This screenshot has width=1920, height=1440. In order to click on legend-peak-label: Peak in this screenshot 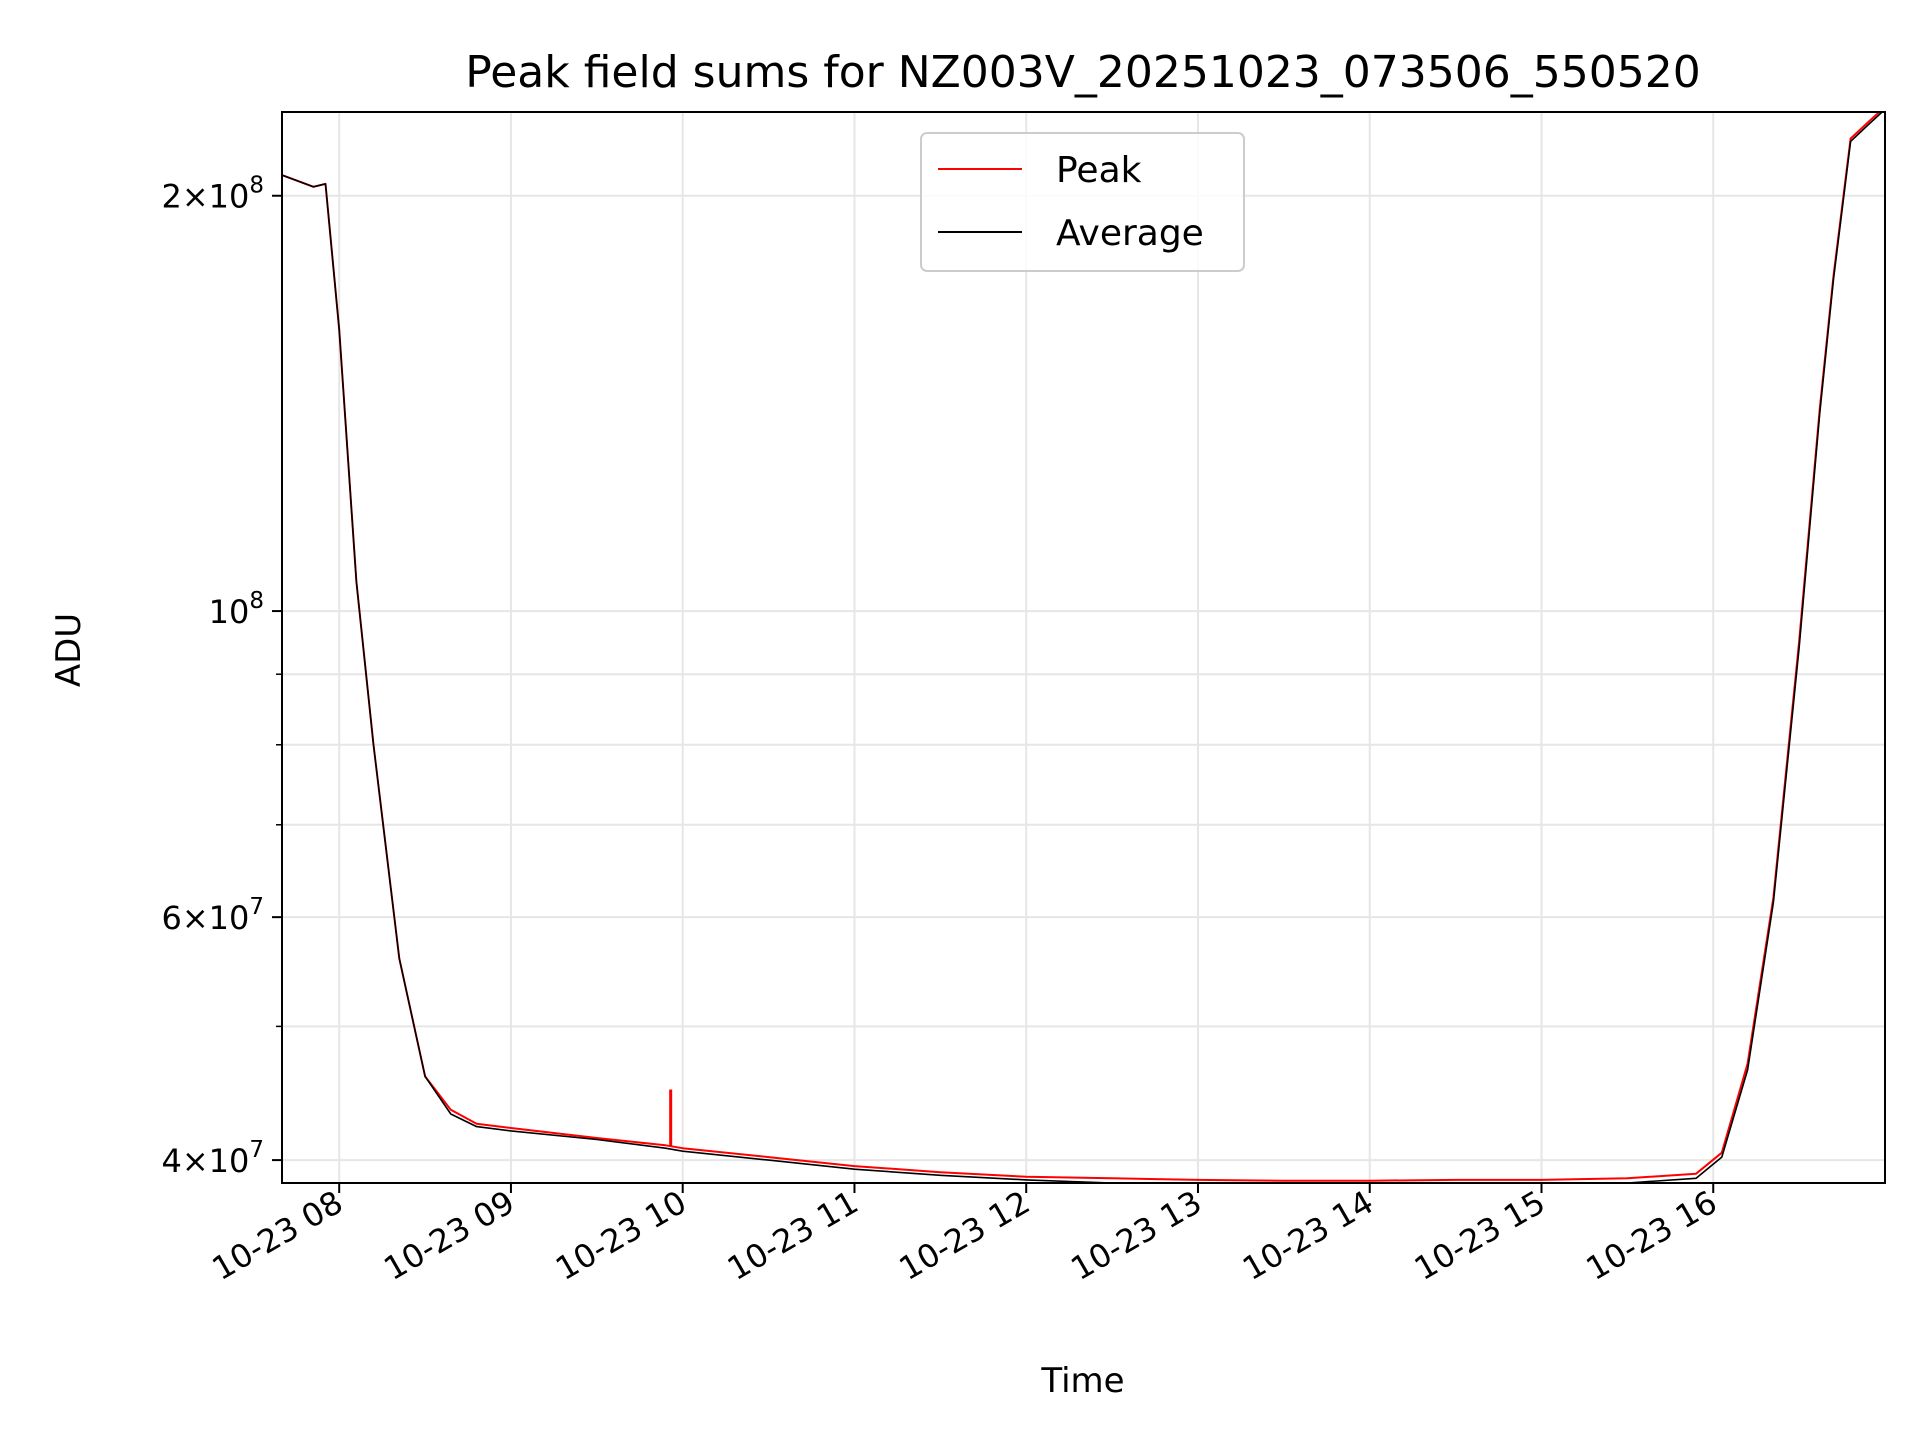, I will do `click(1099, 170)`.